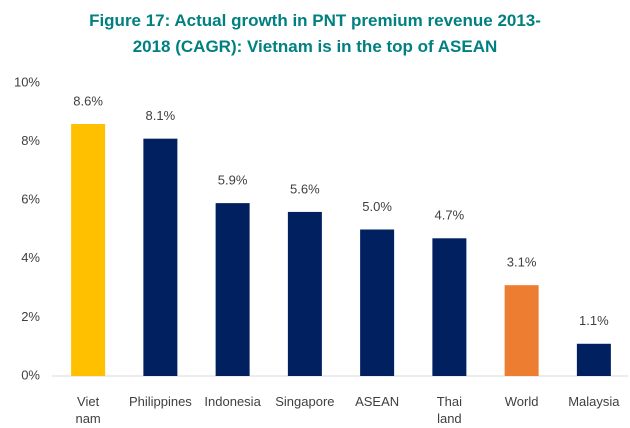 The width and height of the screenshot is (630, 428). What do you see at coordinates (30, 374) in the screenshot?
I see `y-tick-label: 0%` at bounding box center [30, 374].